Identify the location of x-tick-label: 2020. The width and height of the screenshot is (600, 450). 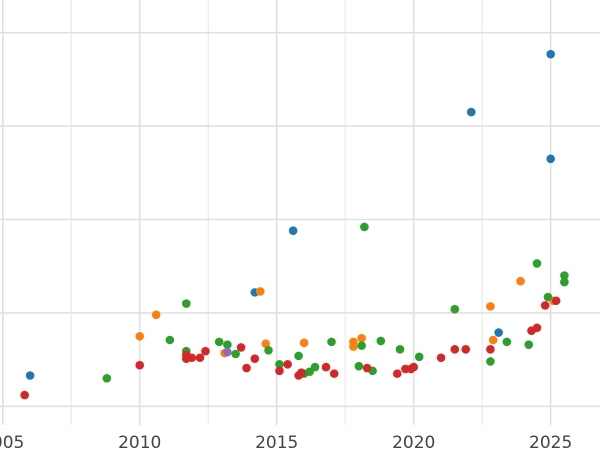
(413, 441).